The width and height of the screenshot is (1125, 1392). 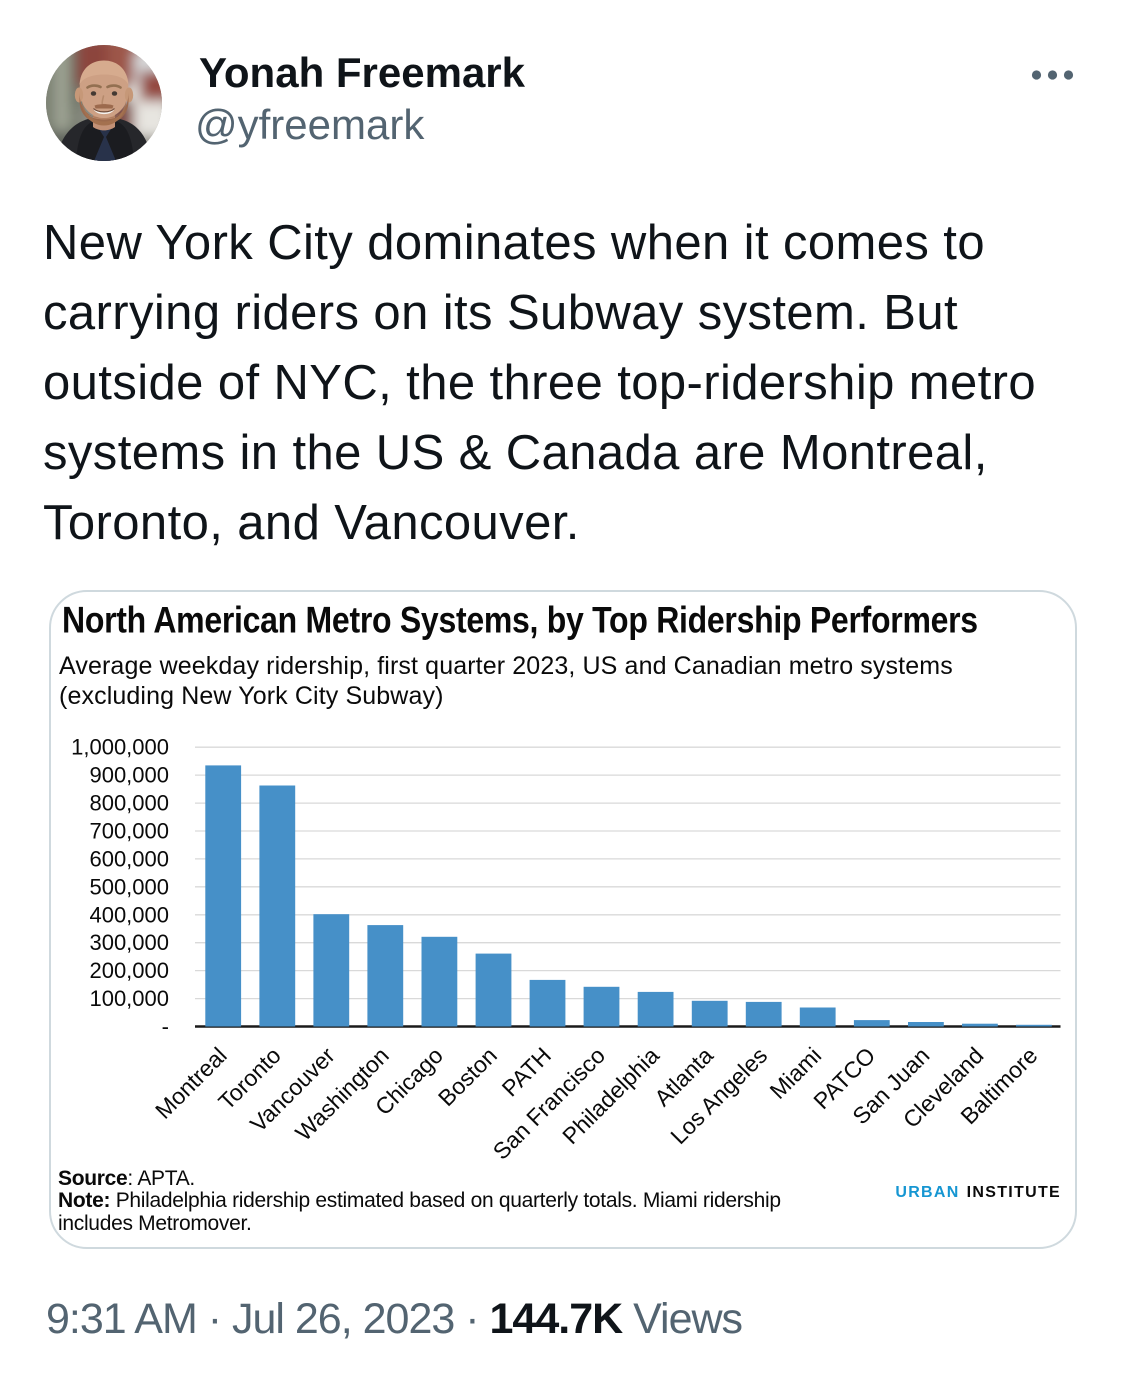 I want to click on svg-text: 200,000, so click(x=129, y=970).